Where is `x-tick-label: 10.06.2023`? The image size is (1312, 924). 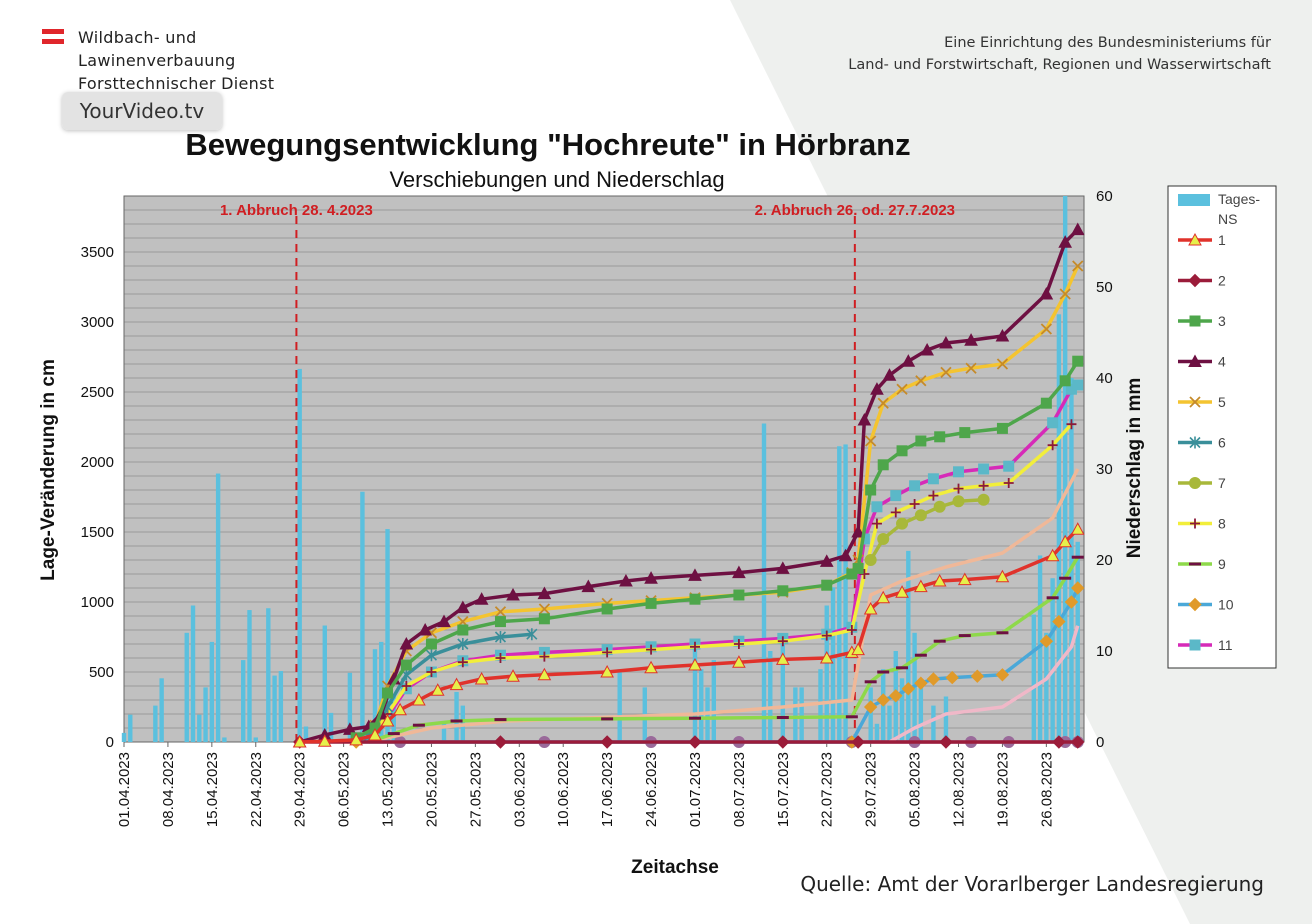
x-tick-label: 10.06.2023 is located at coordinates (563, 789).